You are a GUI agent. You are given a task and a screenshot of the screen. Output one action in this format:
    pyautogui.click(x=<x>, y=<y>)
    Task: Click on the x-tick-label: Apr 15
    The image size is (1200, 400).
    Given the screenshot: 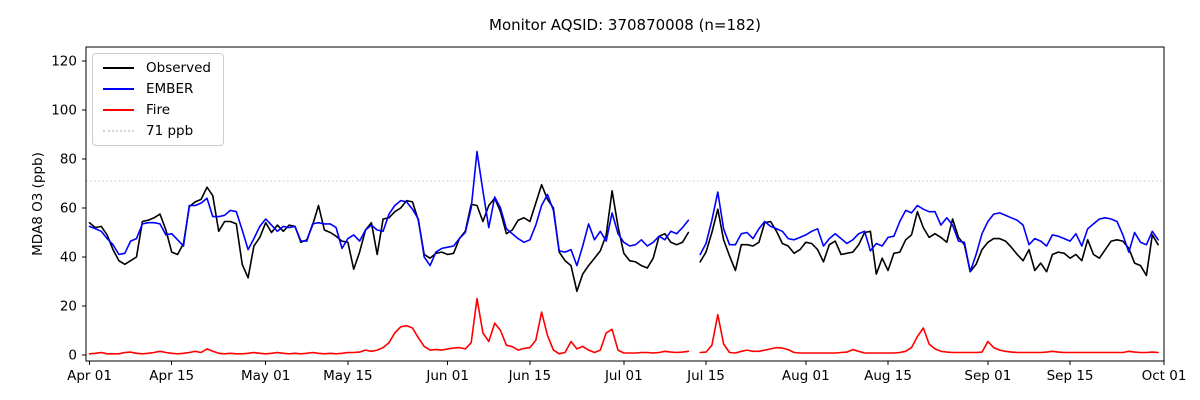 What is the action you would take?
    pyautogui.click(x=171, y=376)
    